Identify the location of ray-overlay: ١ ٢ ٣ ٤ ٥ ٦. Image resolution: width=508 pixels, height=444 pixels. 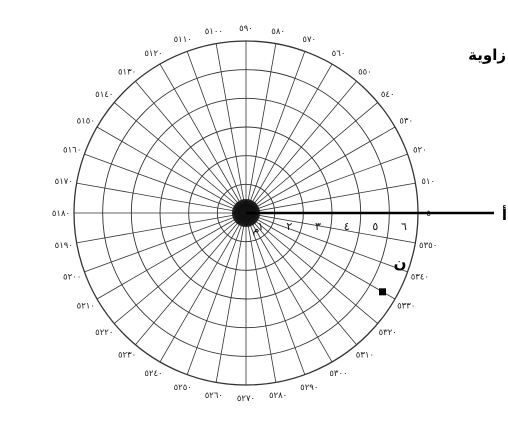
(370, 253).